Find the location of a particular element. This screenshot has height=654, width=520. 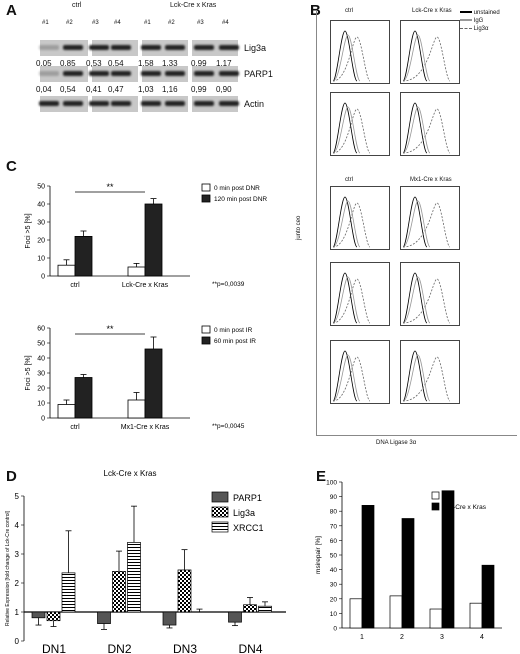

blot-value: 0,99 is located at coordinates (199, 63).